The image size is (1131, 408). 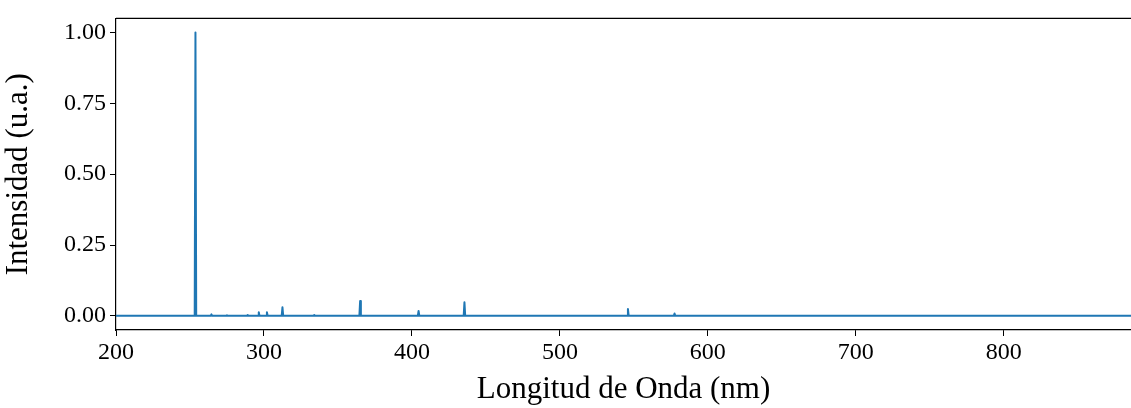 What do you see at coordinates (855, 350) in the screenshot?
I see `x-tick-label: 700` at bounding box center [855, 350].